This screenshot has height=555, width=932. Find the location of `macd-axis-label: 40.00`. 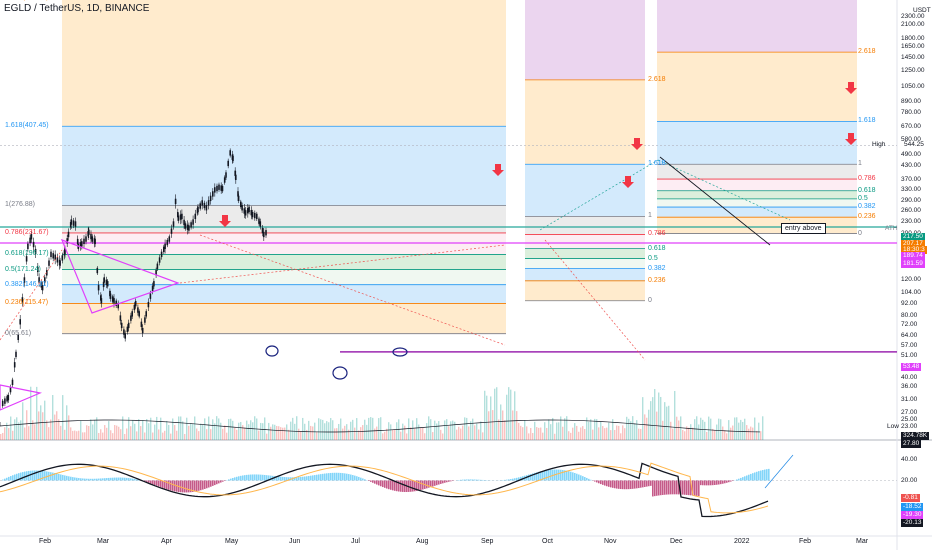

macd-axis-label: 40.00 is located at coordinates (909, 460).